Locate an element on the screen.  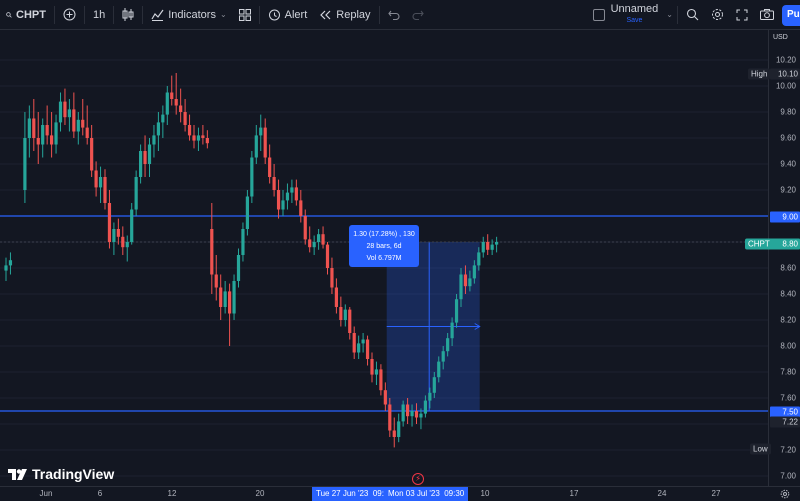
plus-circle-icon is located at coordinates (69, 14).